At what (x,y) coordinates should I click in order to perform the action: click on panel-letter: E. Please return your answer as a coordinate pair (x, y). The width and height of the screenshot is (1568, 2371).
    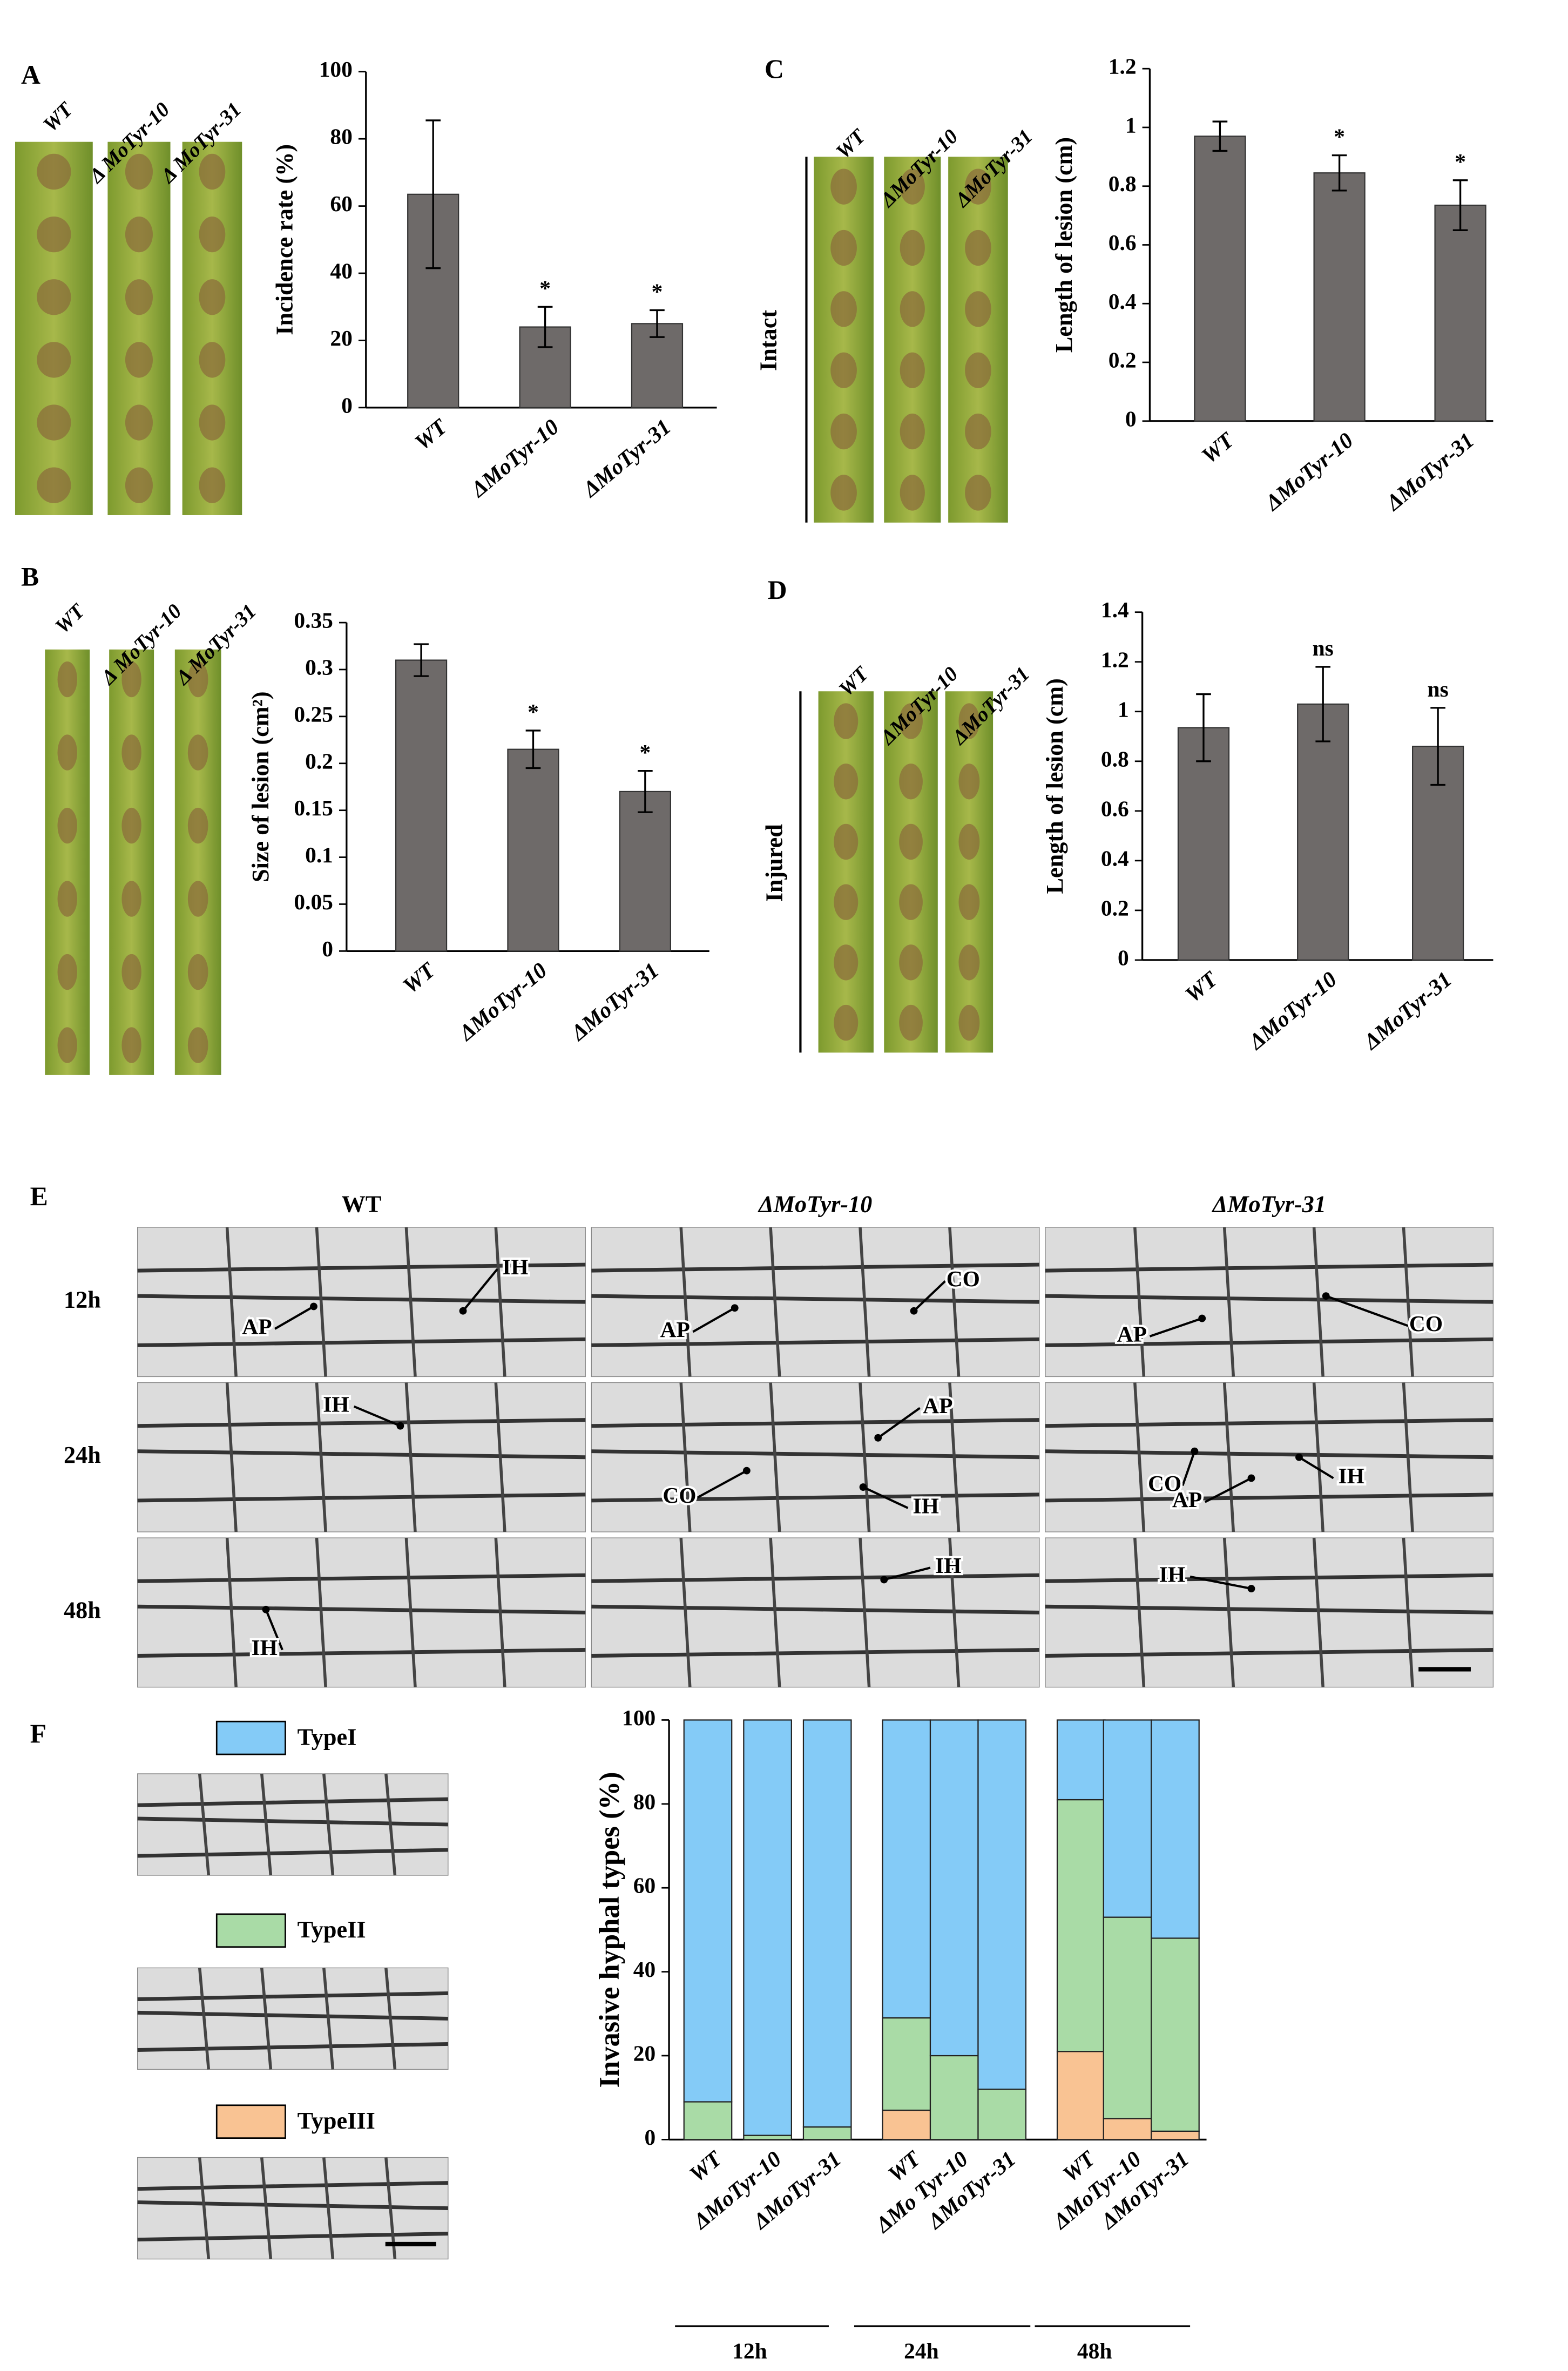
    Looking at the image, I should click on (39, 1196).